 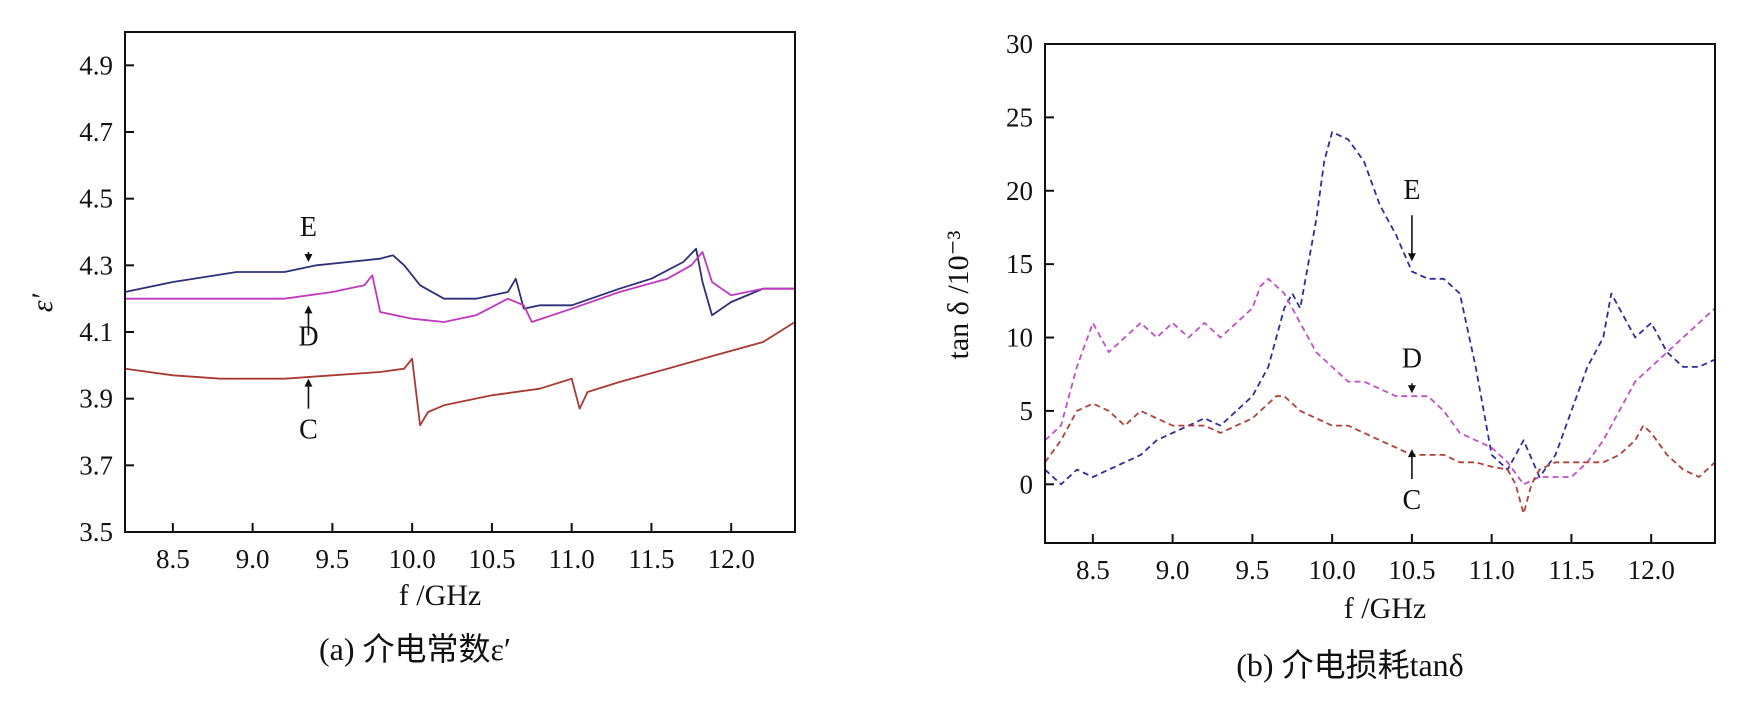 What do you see at coordinates (1019, 338) in the screenshot?
I see `y-tick-label: 10` at bounding box center [1019, 338].